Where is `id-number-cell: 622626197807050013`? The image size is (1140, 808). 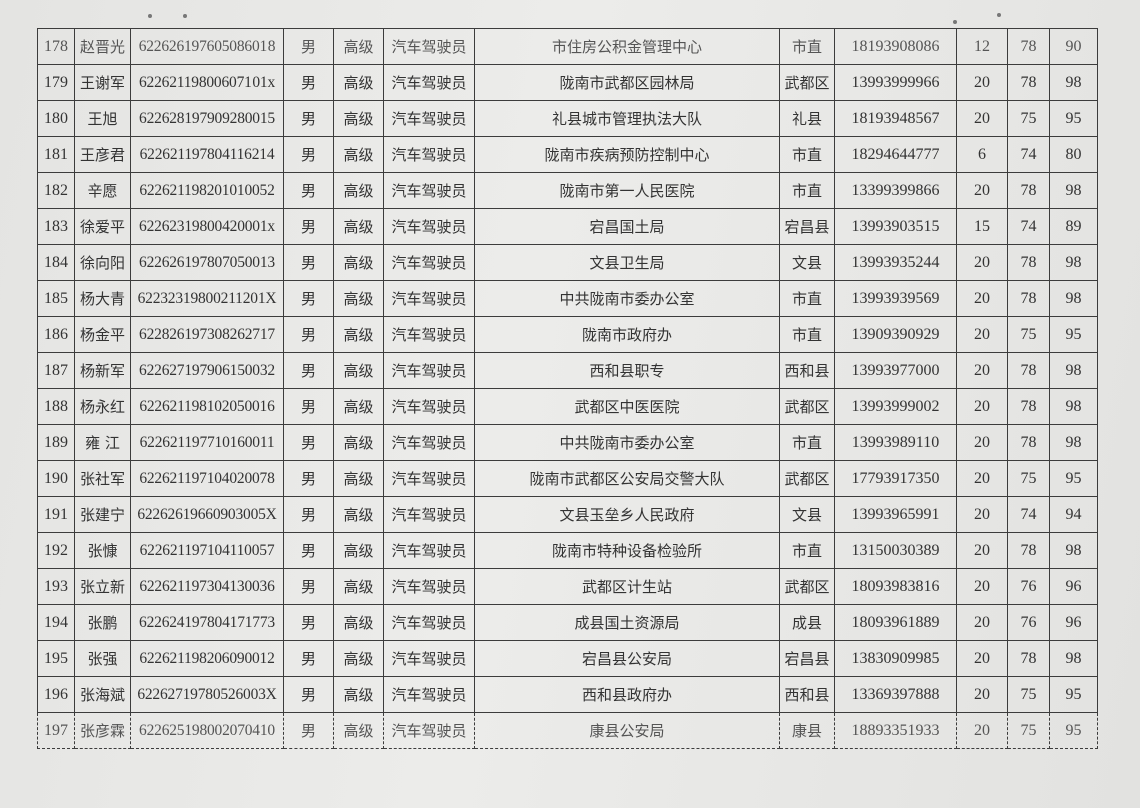 id-number-cell: 622626197807050013 is located at coordinates (207, 262).